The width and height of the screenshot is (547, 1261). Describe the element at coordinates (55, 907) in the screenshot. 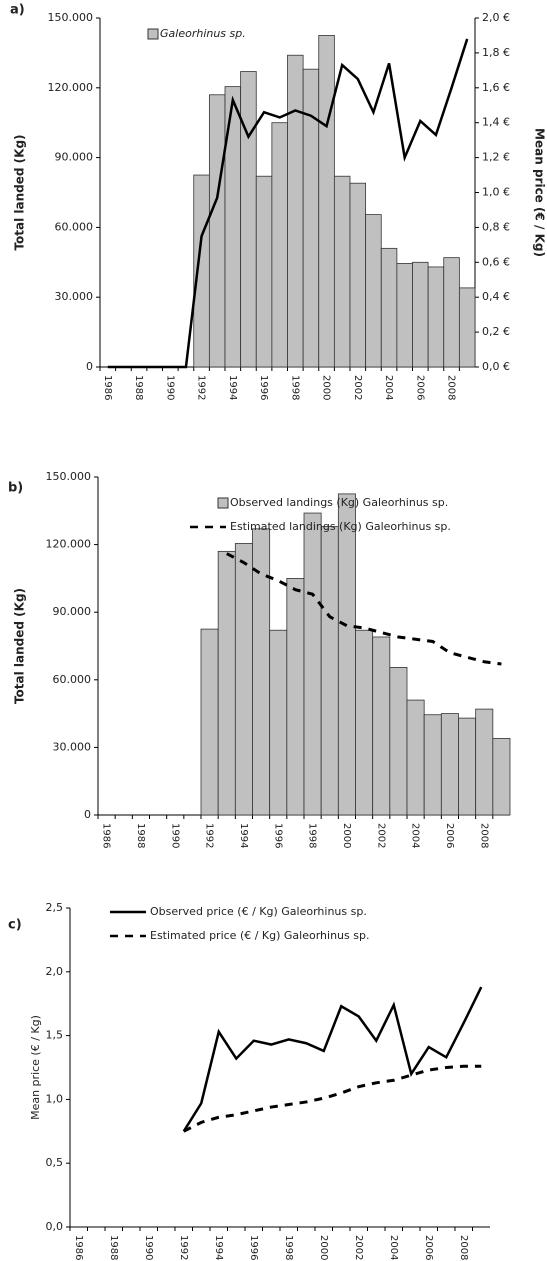

I see `y-tick-label: 2,5` at that location.